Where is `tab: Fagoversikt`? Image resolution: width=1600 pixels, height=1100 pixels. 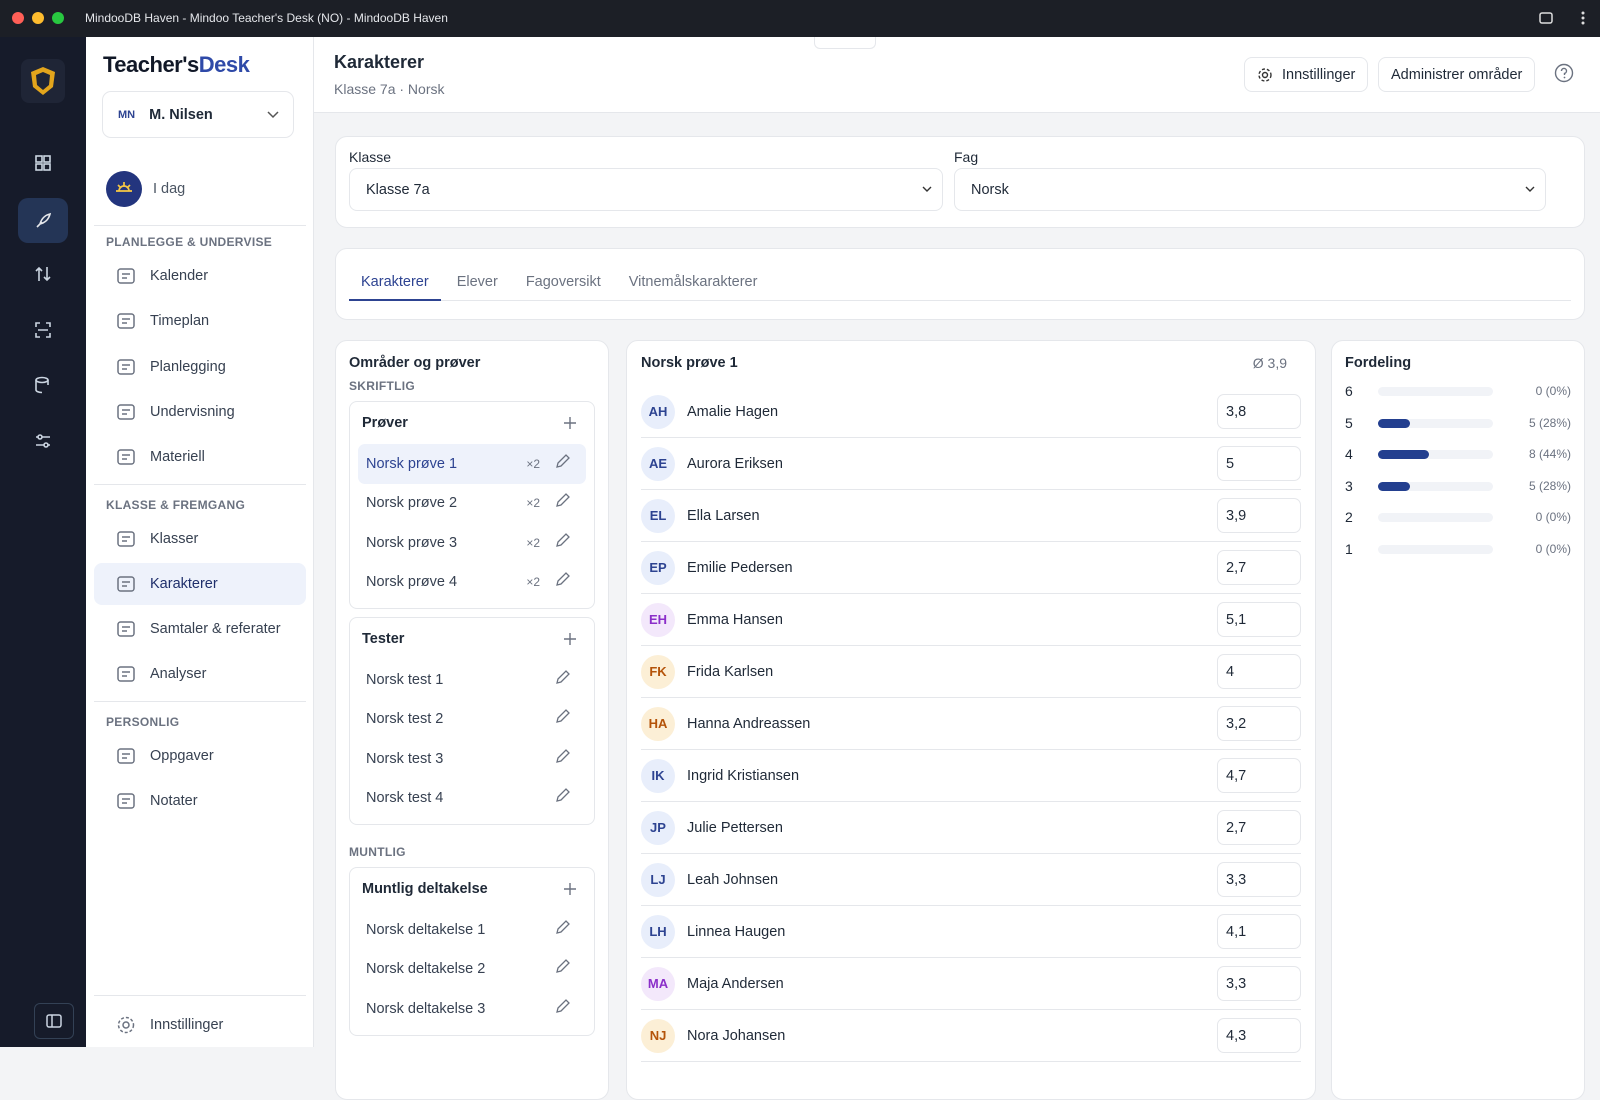
tab: Fagoversikt is located at coordinates (563, 282).